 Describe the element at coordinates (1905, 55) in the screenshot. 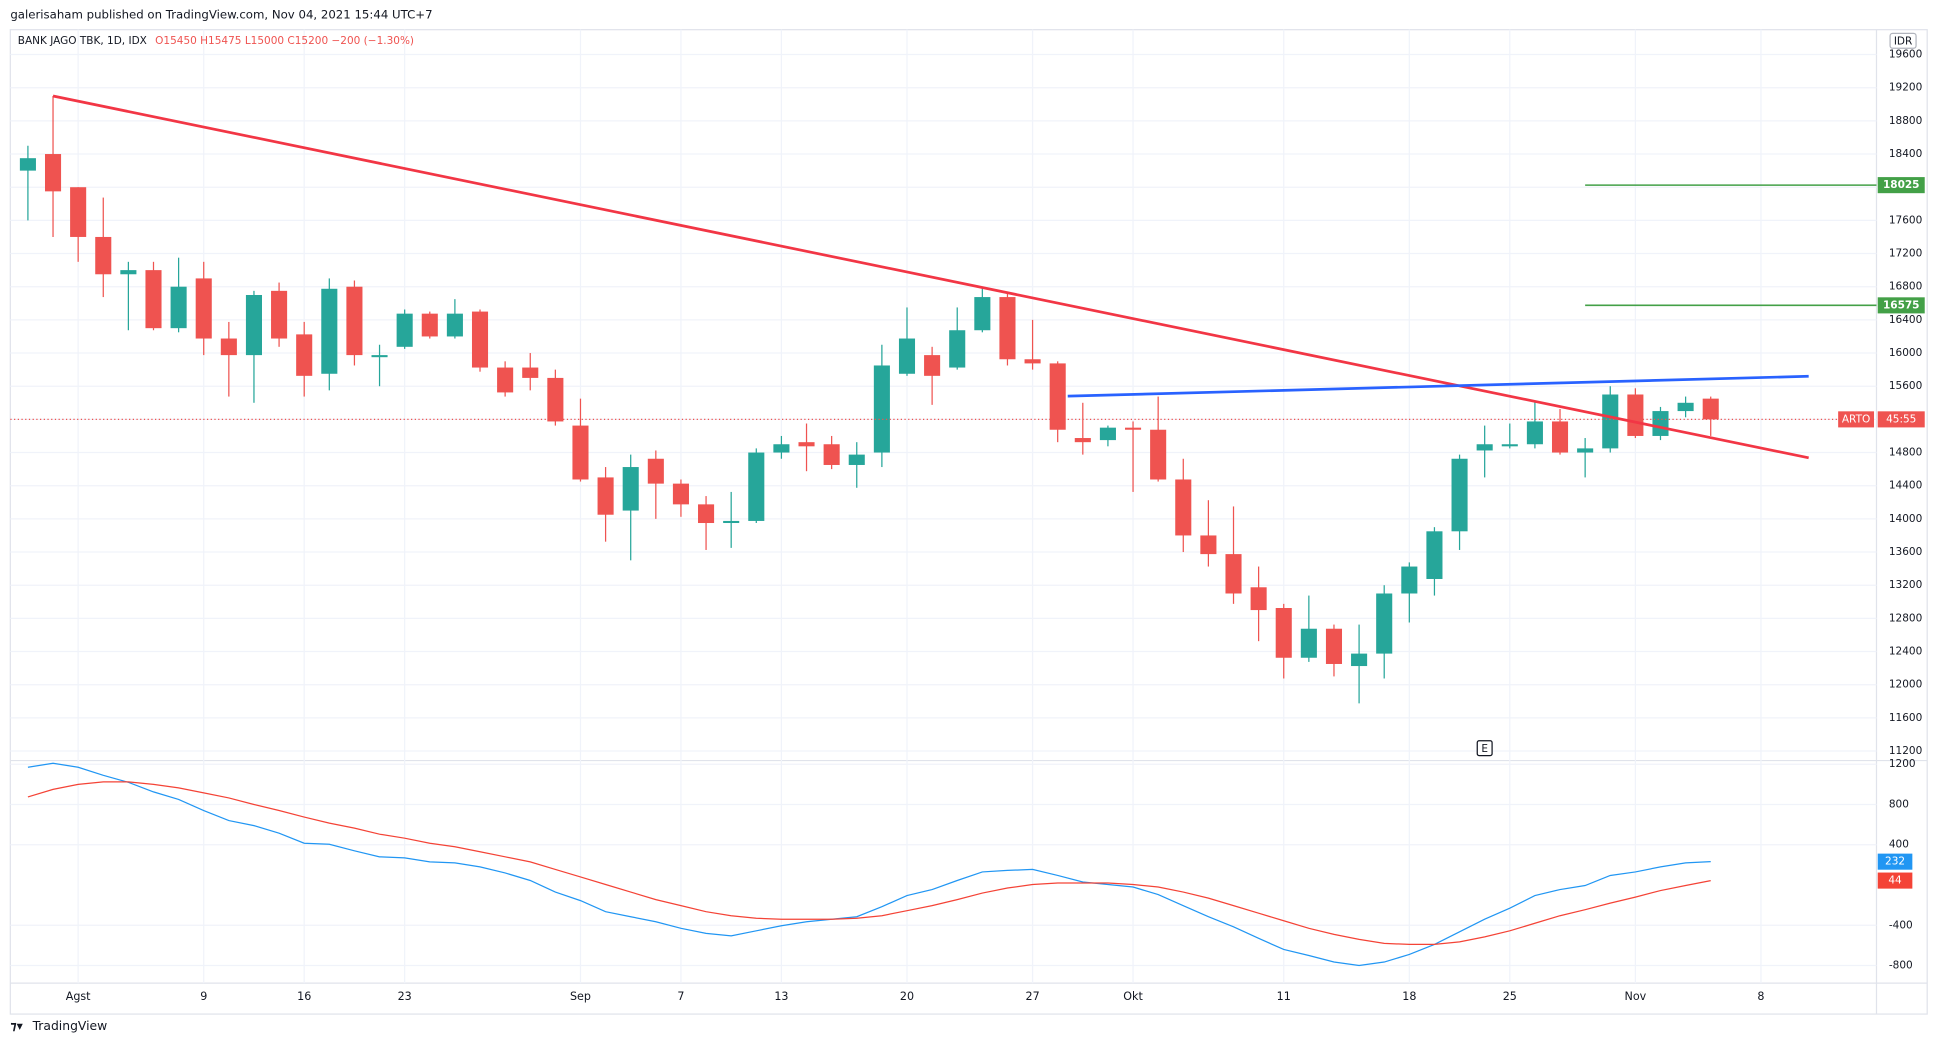

I see `y-tick-label: 19600` at that location.